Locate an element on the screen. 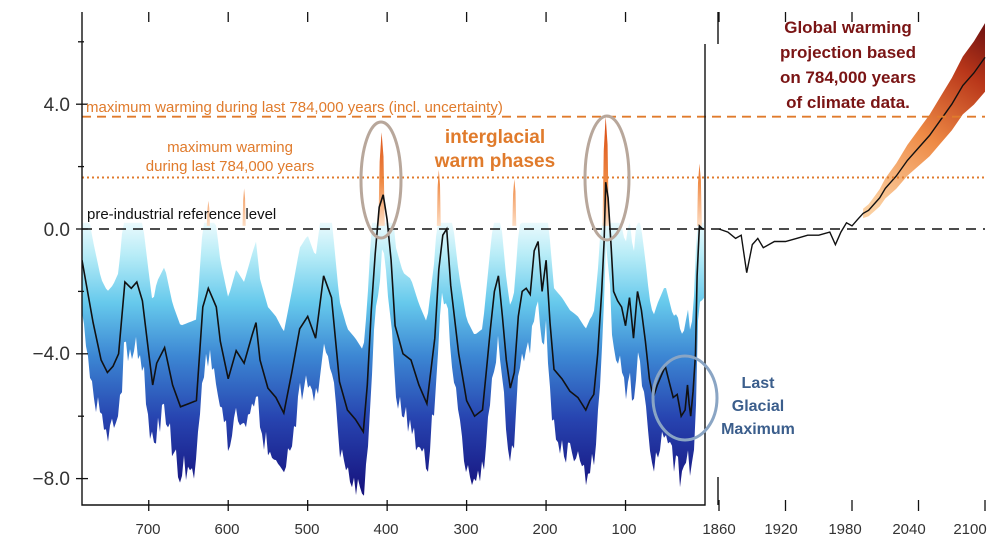  reference-label-max-warming-line2: during last 784,000 years is located at coordinates (230, 166).